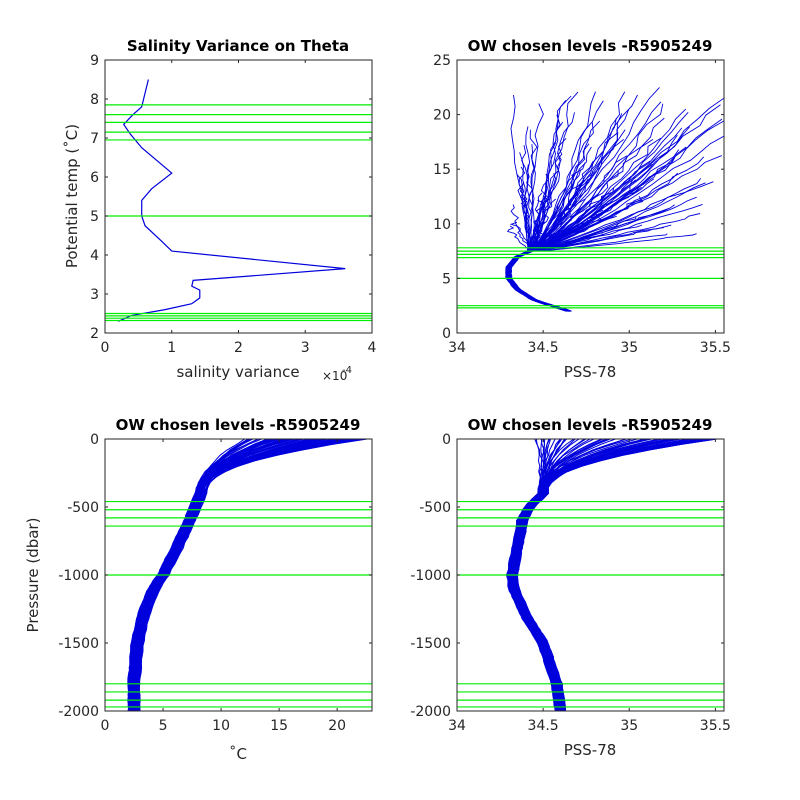  Describe the element at coordinates (94, 100) in the screenshot. I see `y-tick-label: 8` at that location.